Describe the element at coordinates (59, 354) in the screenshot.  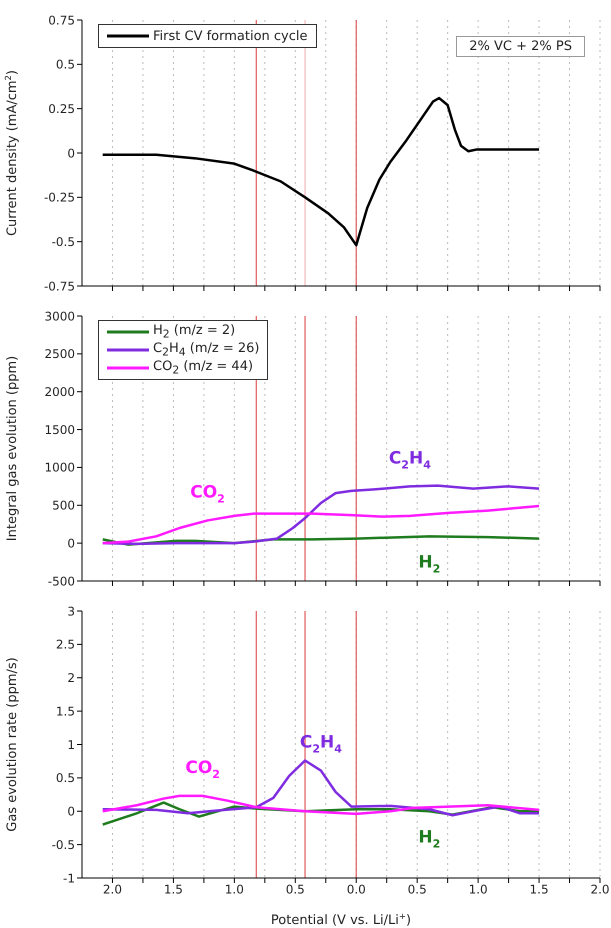
I see `y-tick-label: 2500` at that location.